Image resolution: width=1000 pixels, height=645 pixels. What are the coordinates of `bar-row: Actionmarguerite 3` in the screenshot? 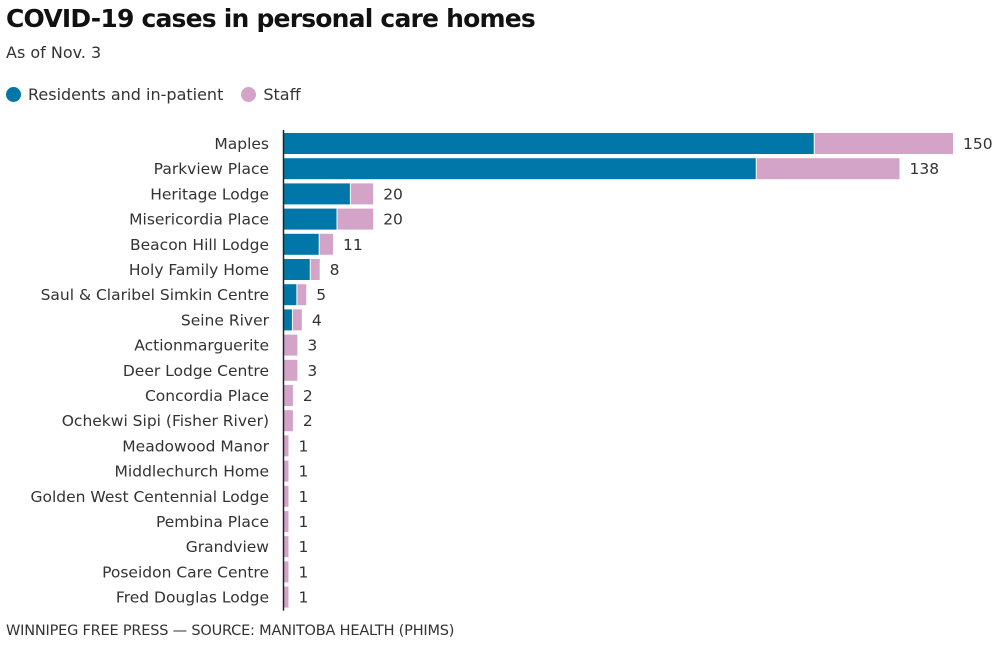 It's located at (225, 345).